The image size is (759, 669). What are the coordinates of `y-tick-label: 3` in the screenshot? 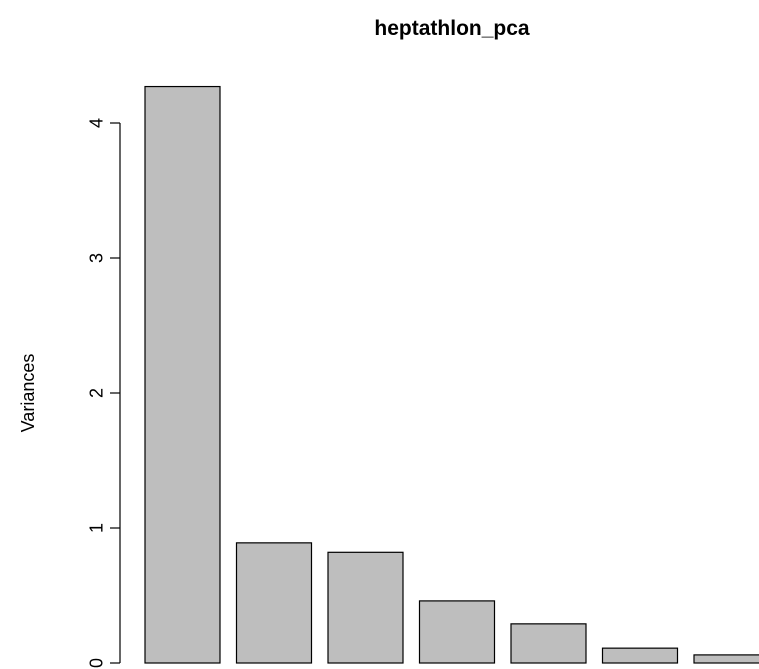 It's located at (96, 258).